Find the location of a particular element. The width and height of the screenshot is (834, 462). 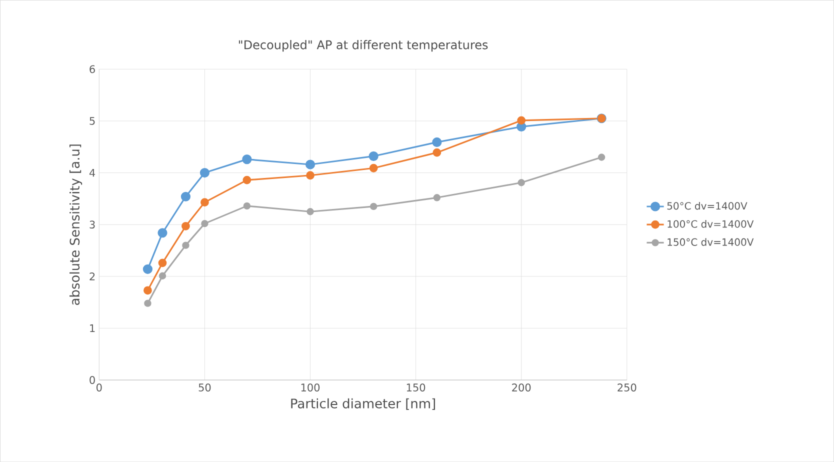

x-tick-label: 50 is located at coordinates (204, 387).